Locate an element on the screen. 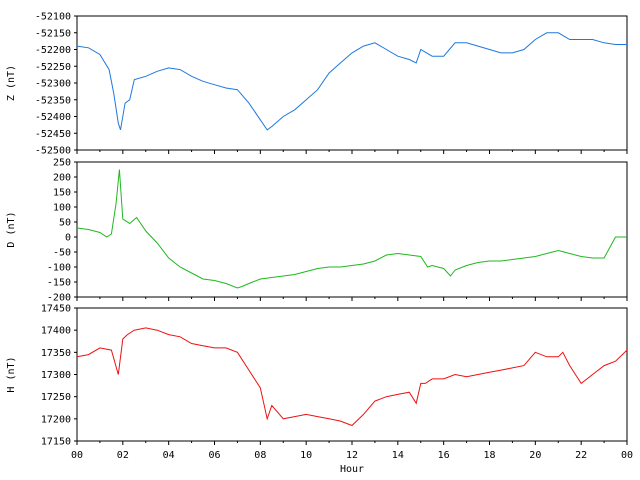 This screenshot has width=640, height=480. y-tick-label-d: -100 is located at coordinates (59, 268).